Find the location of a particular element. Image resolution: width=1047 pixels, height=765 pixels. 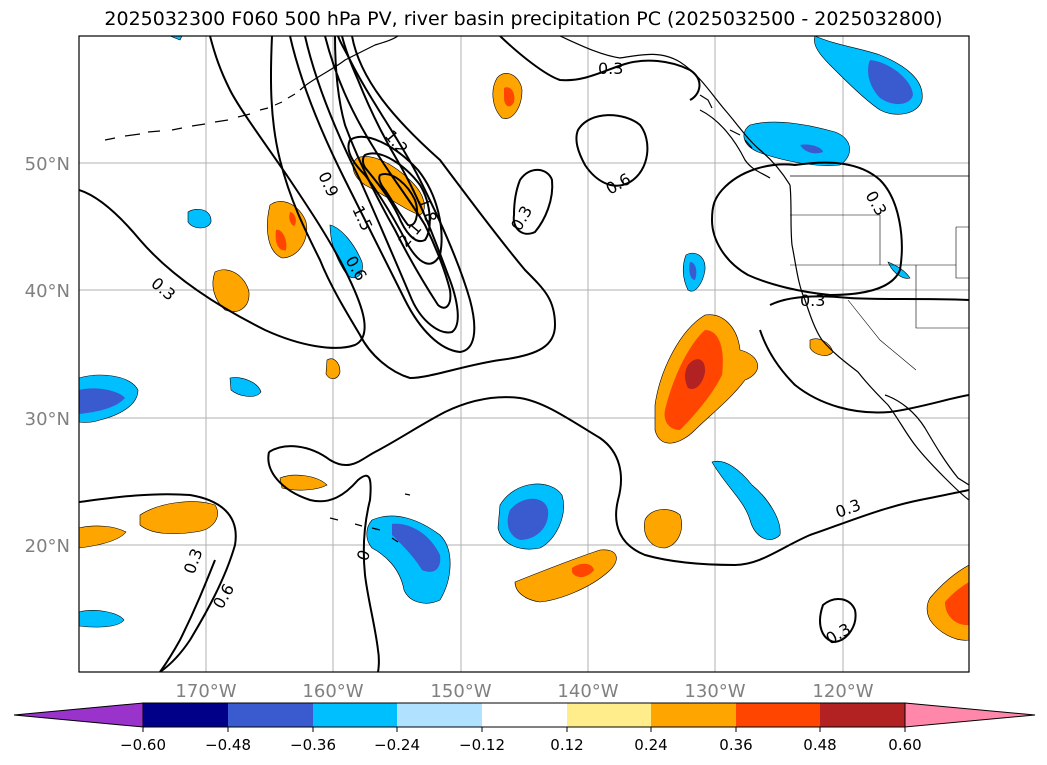

colorbar-tick-label: −0.36 is located at coordinates (313, 745).